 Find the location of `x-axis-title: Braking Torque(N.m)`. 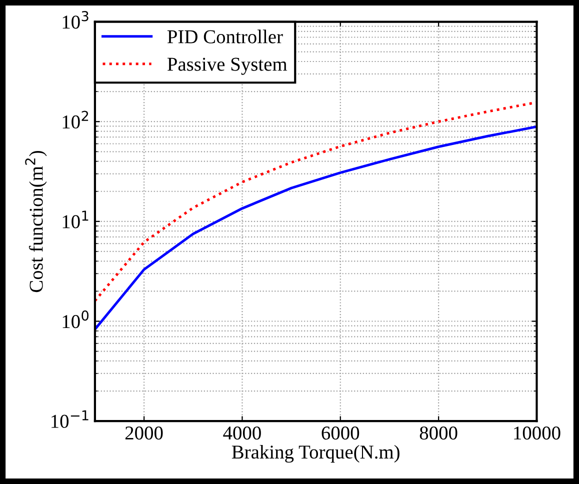

x-axis-title: Braking Torque(N.m) is located at coordinates (316, 453).